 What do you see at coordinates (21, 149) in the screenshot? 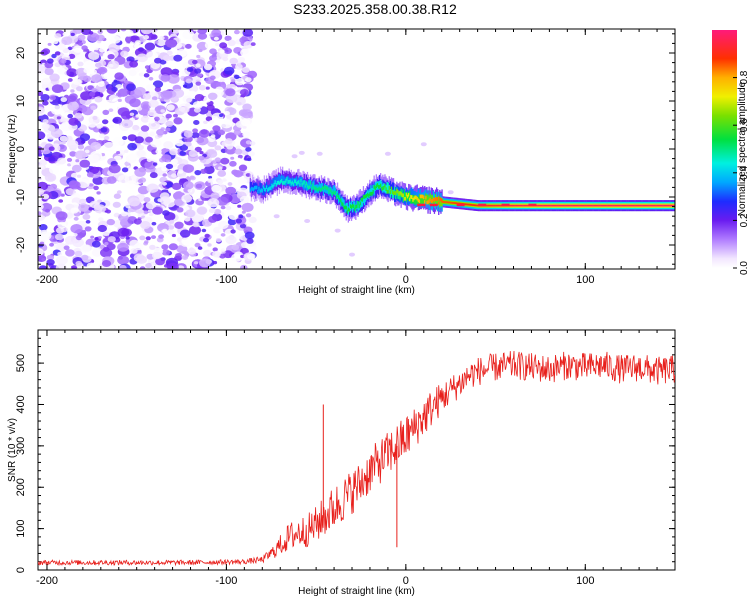
I see `spectrogram-y-tick-label: 0` at bounding box center [21, 149].